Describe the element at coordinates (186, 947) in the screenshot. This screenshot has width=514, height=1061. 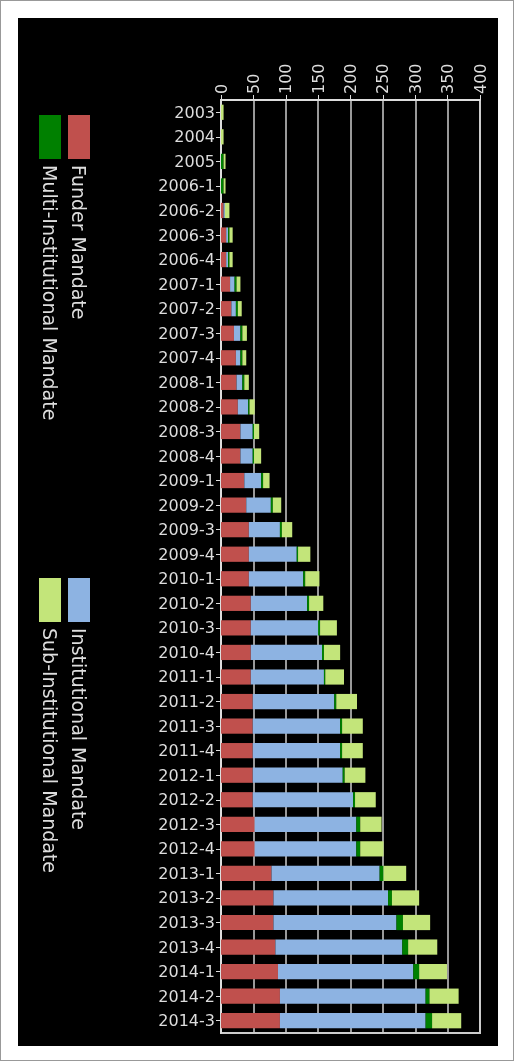
I see `y-tick-label: 2013-4` at that location.